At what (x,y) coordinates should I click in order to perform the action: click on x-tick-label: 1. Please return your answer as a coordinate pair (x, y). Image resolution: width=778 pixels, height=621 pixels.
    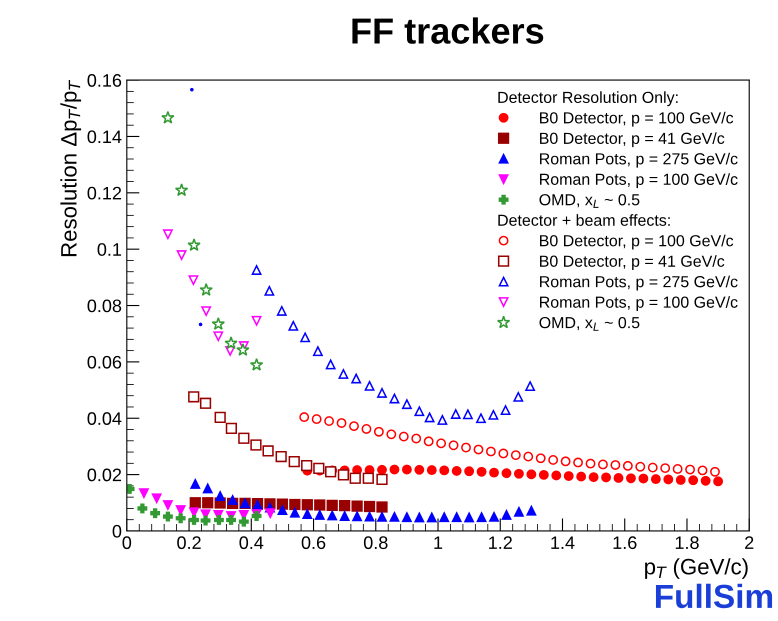
    Looking at the image, I should click on (438, 542).